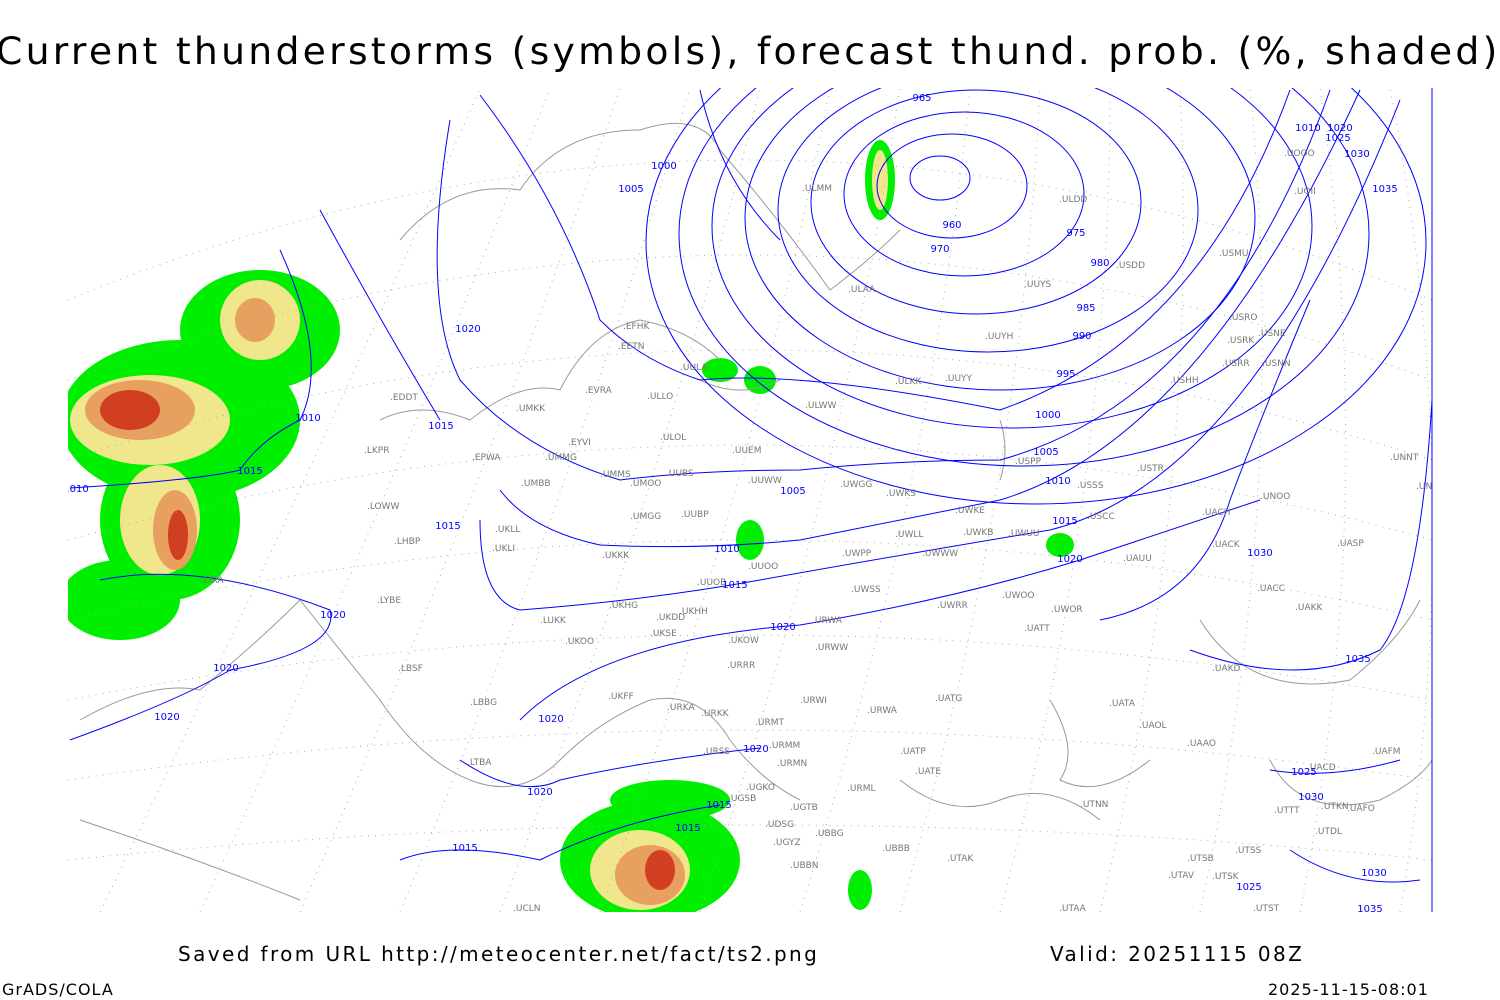 This screenshot has height=1000, width=1500. I want to click on station-label: .EYVI, so click(579, 443).